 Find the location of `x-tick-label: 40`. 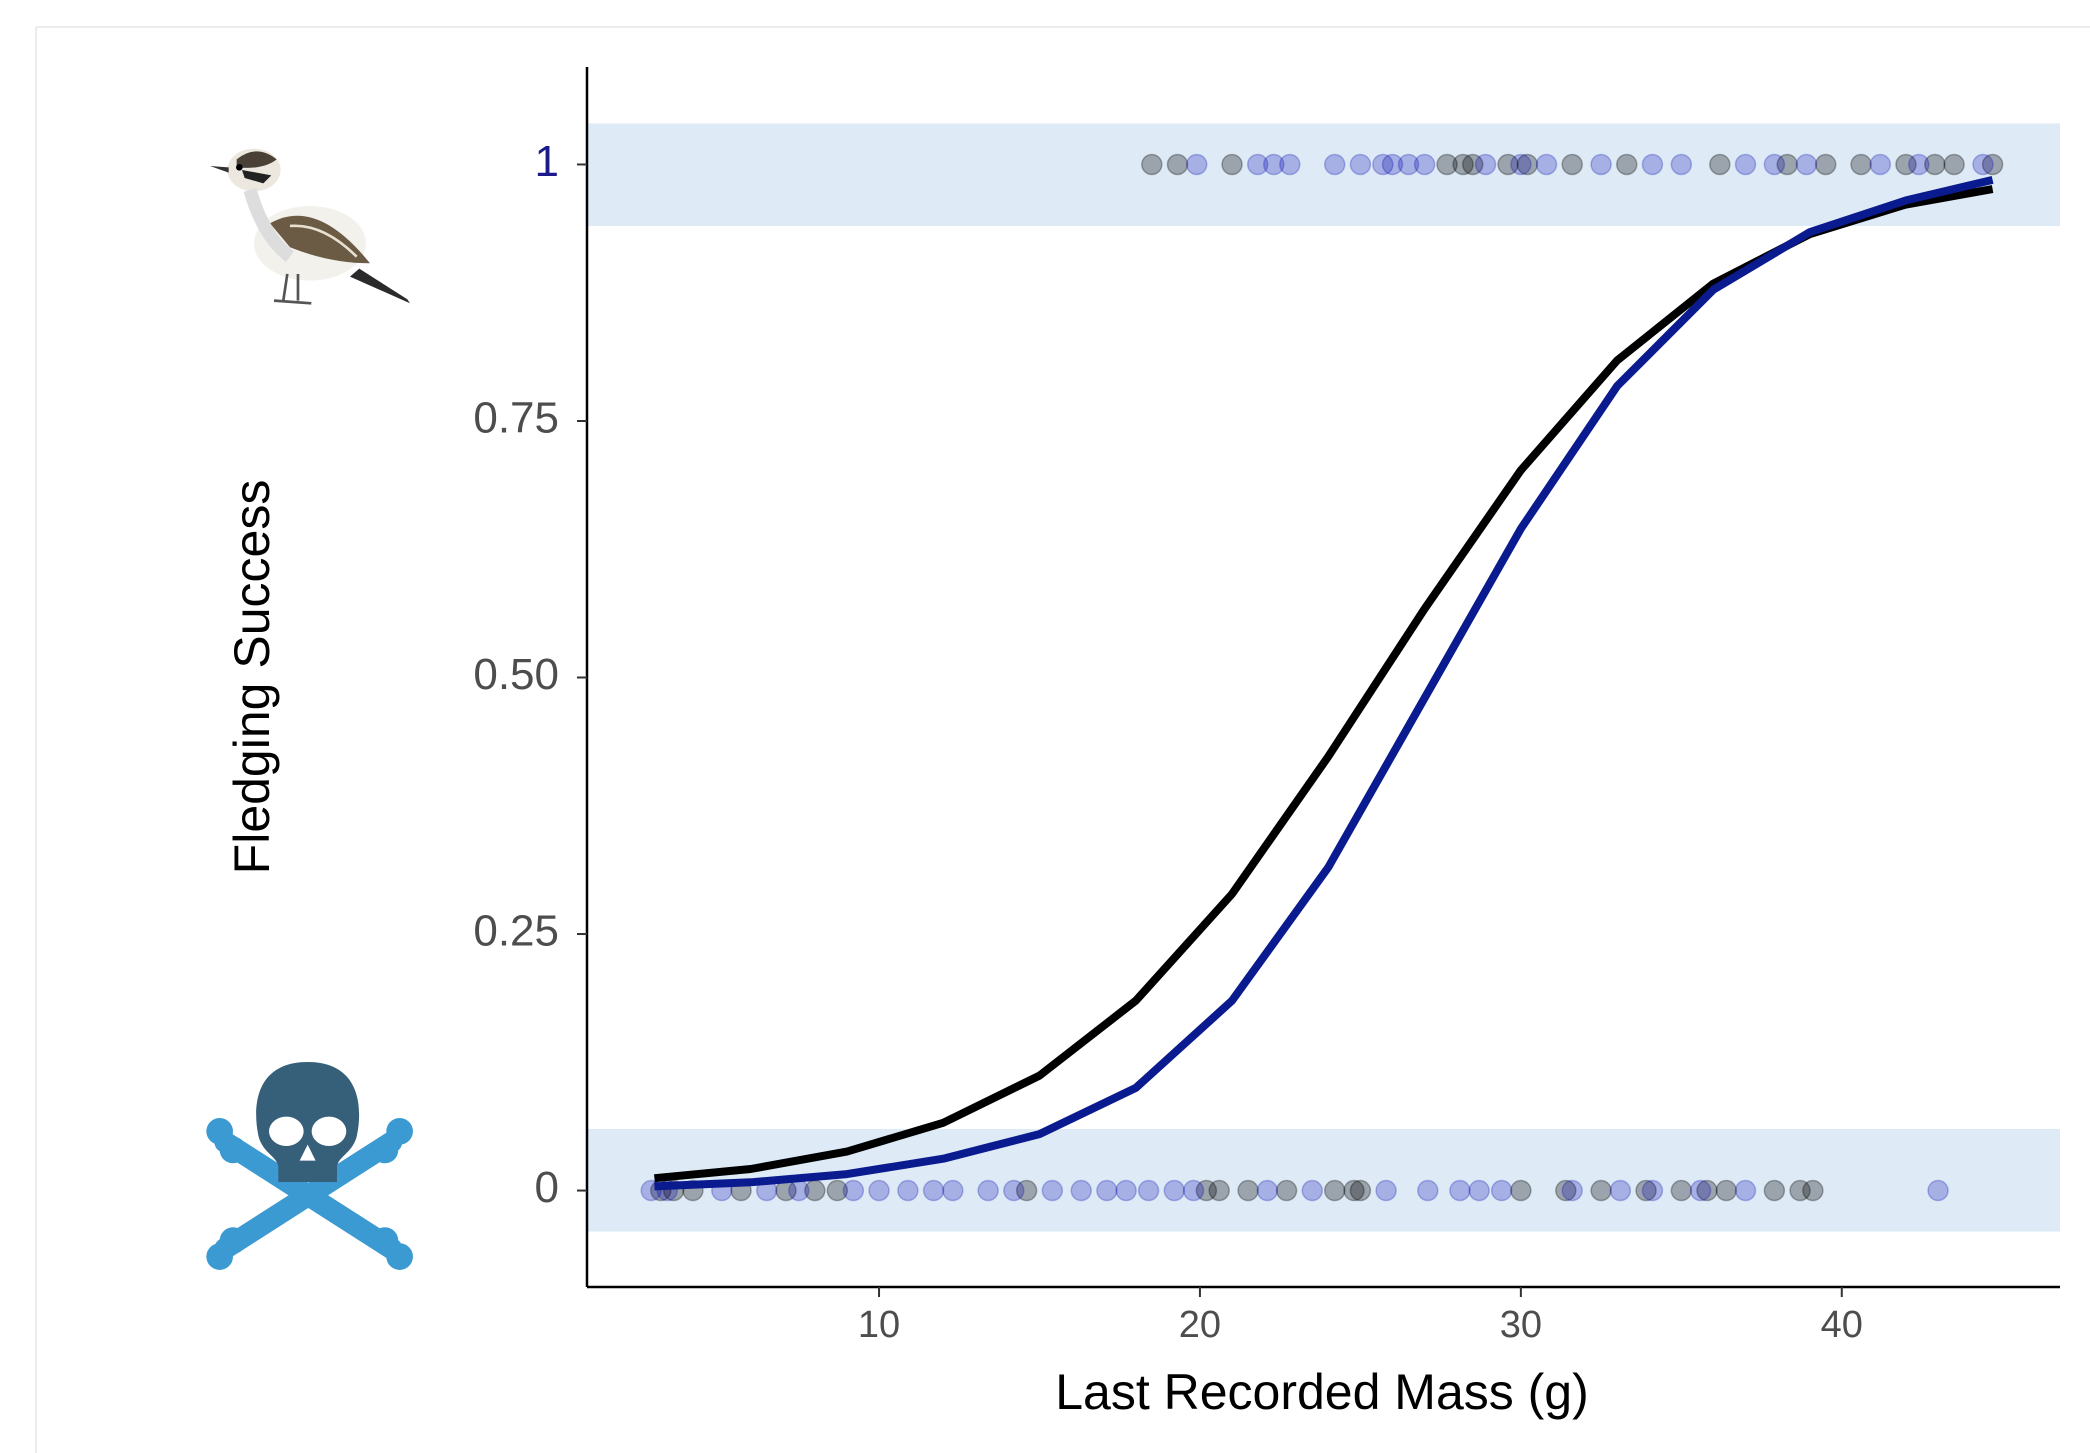

x-tick-label: 40 is located at coordinates (1842, 1325).